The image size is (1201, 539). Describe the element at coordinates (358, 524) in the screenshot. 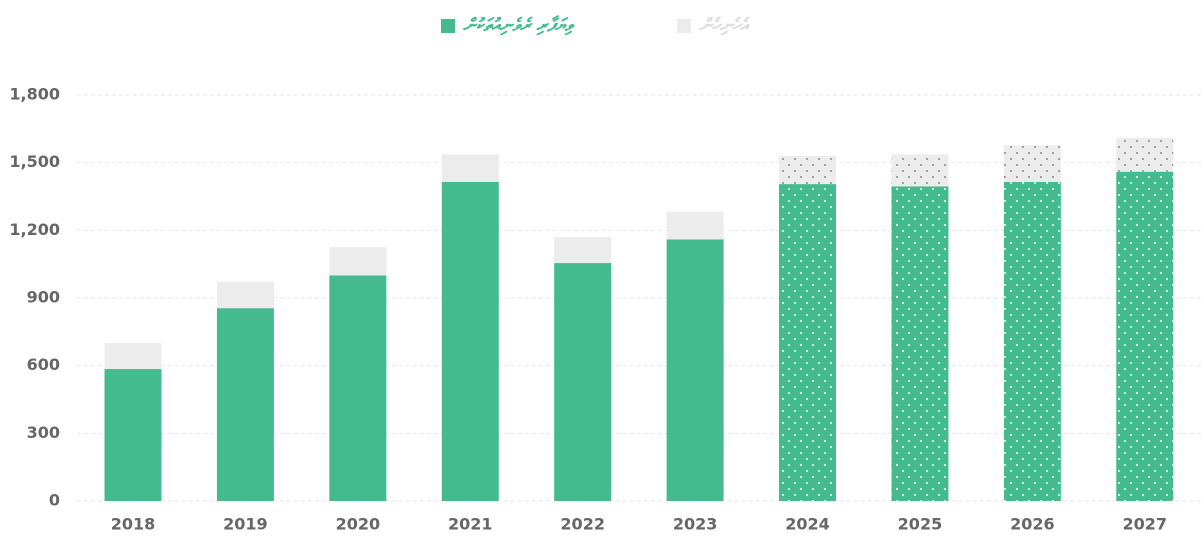

I see `x-tick-label: 2020` at that location.